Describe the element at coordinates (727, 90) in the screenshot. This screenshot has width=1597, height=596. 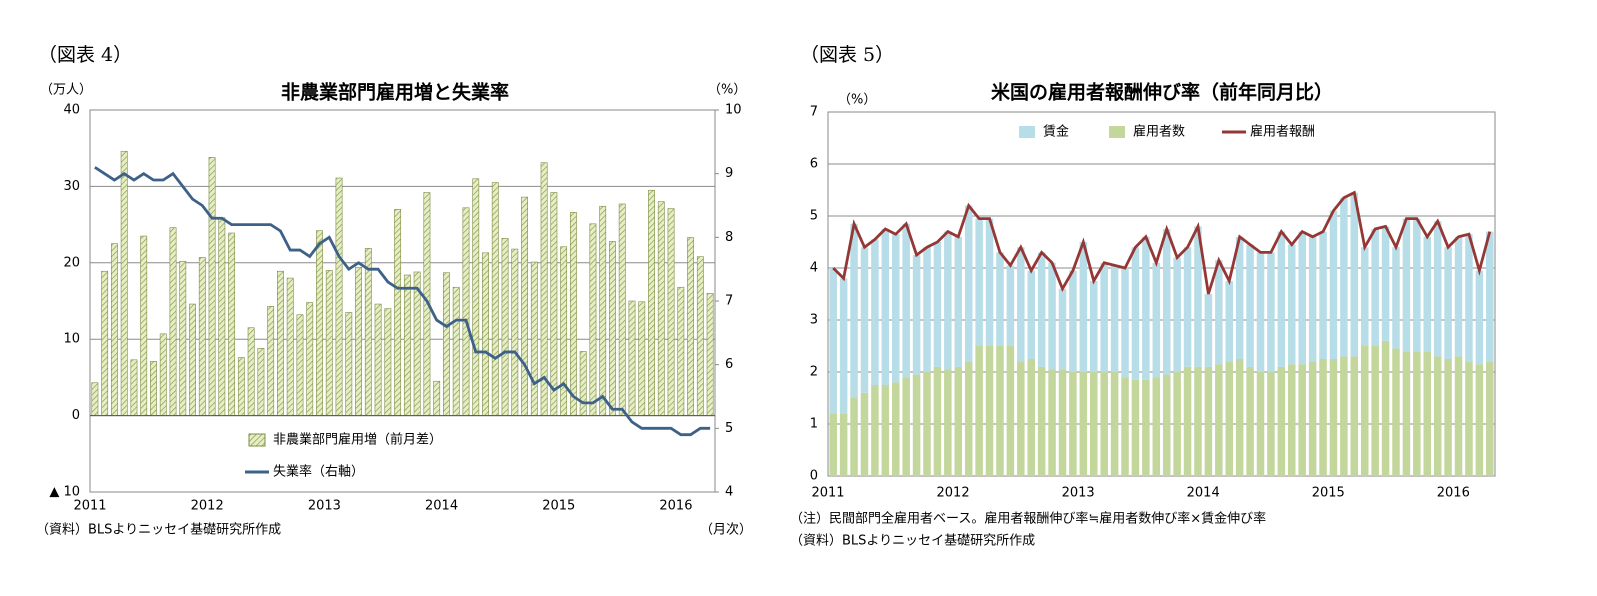
I see `y2-unit: （%）` at that location.